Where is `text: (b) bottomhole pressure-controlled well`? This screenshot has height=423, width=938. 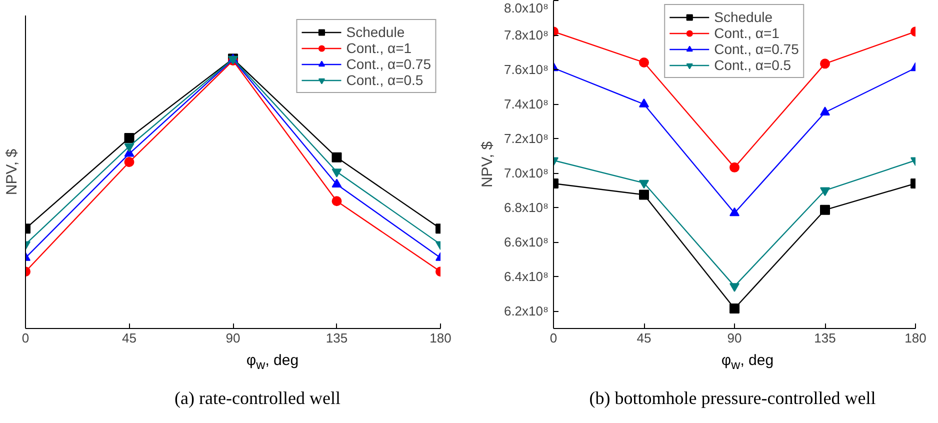 text: (b) bottomhole pressure-controlled well is located at coordinates (732, 398).